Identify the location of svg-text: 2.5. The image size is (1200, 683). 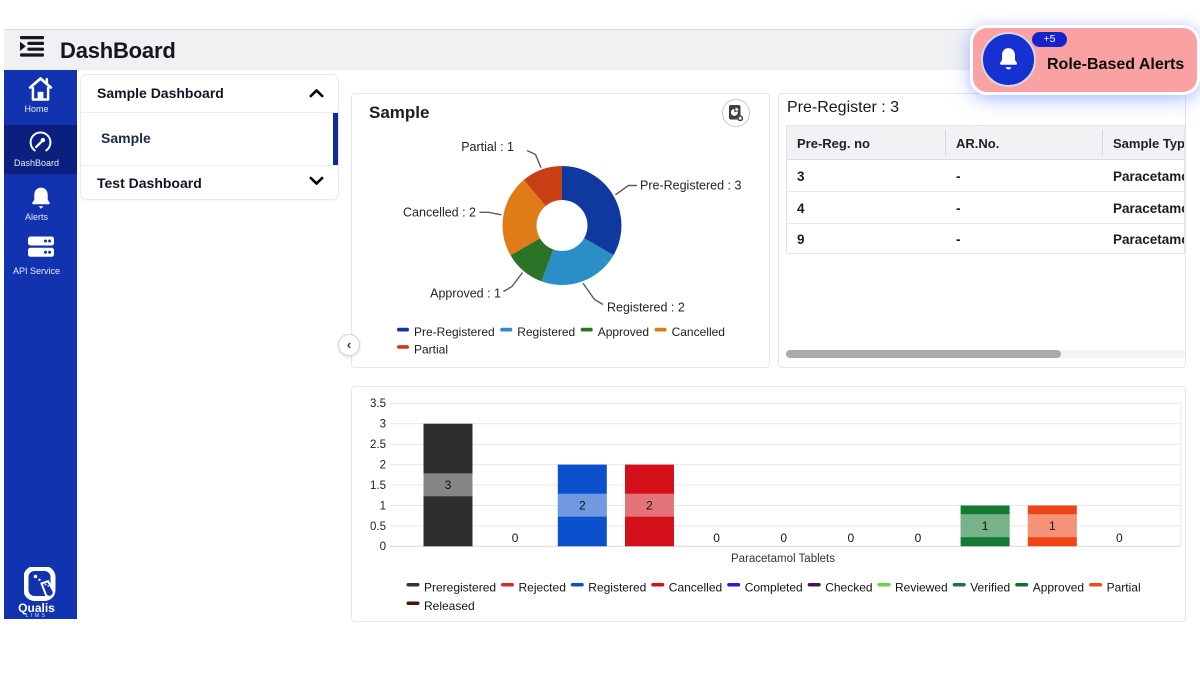
(378, 445).